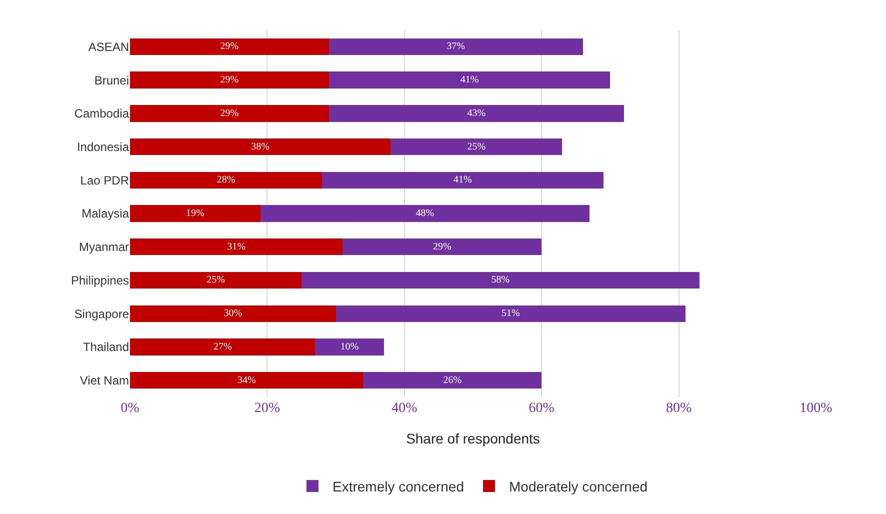  Describe the element at coordinates (130, 408) in the screenshot. I see `x-tick-label: 0%` at that location.